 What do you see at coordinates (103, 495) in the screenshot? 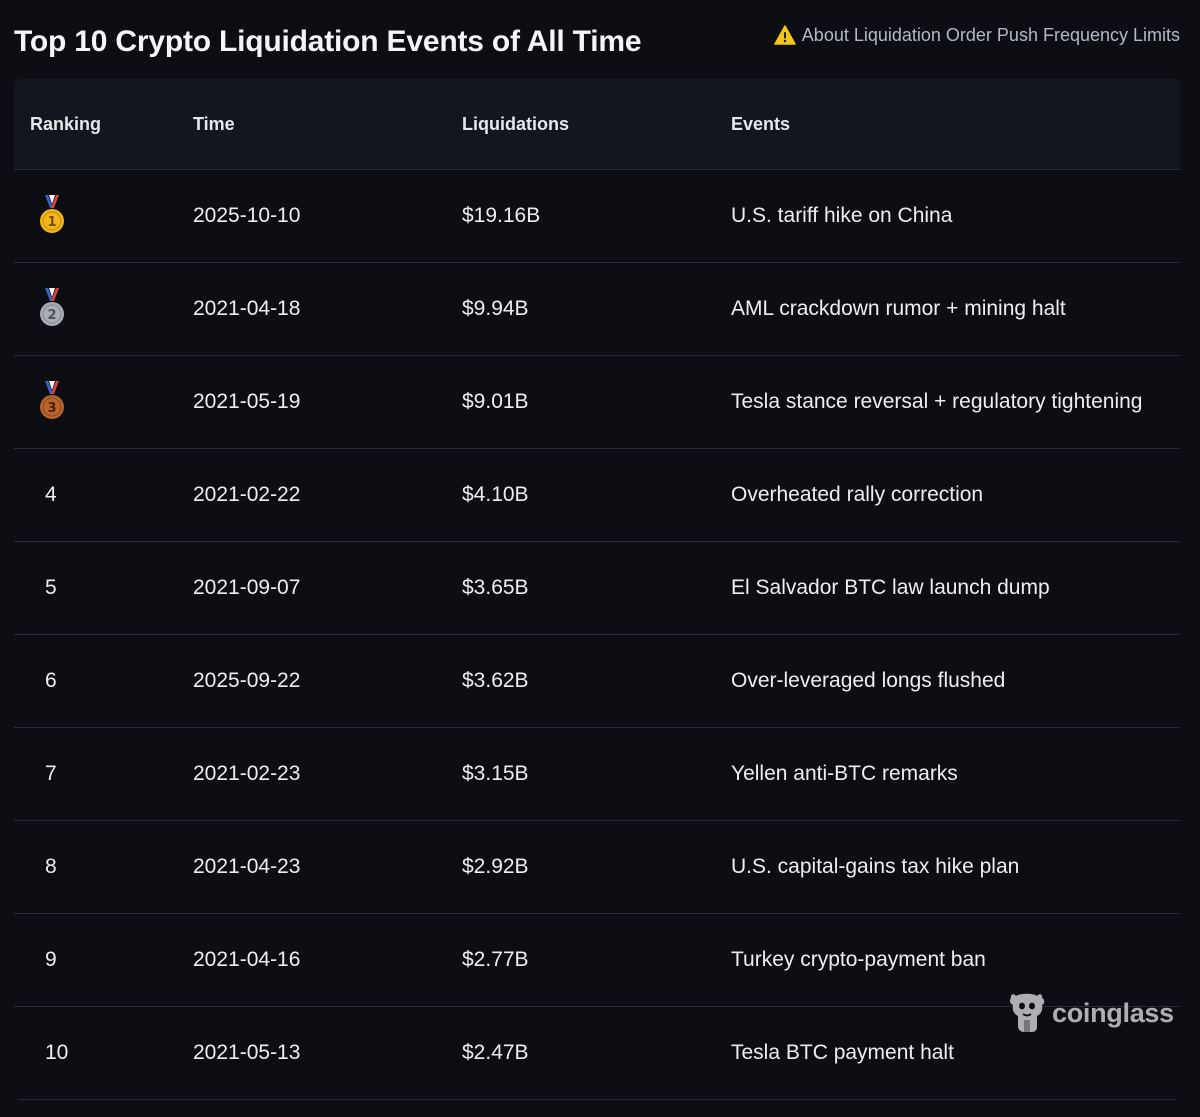
I see `cell-rank: 4` at bounding box center [103, 495].